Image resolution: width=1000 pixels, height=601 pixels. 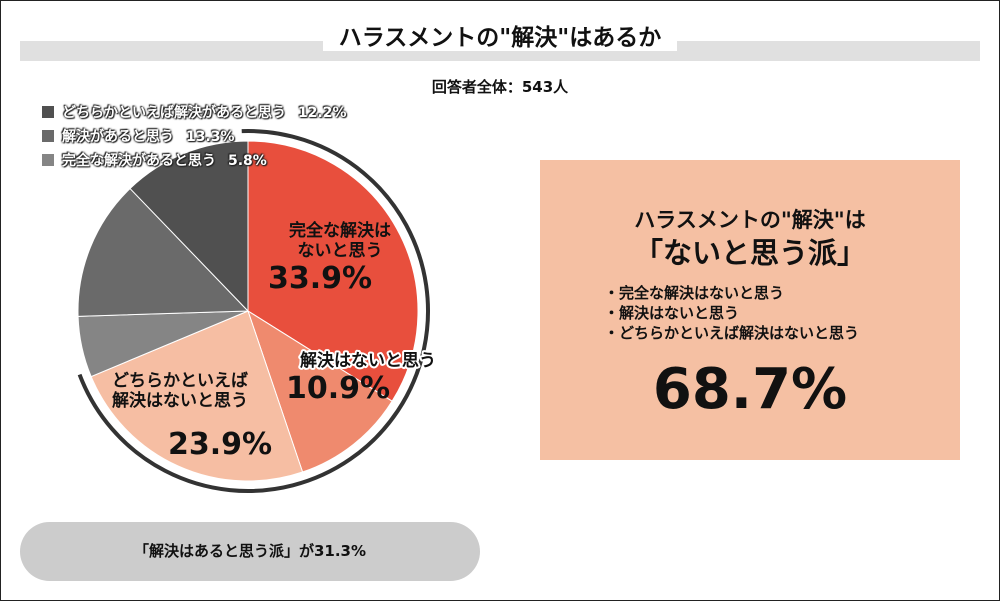 What do you see at coordinates (250, 551) in the screenshot?
I see `bottom-note: 「解決はあると思う派」が31.3%` at bounding box center [250, 551].